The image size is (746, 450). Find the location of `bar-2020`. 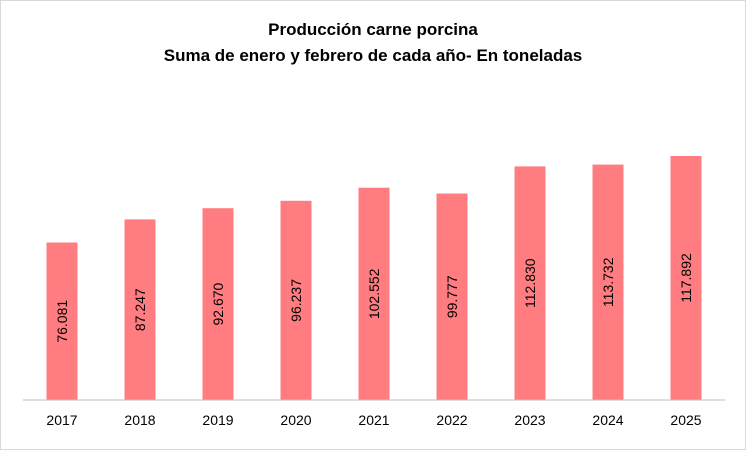

bar-2020 is located at coordinates (296, 300).